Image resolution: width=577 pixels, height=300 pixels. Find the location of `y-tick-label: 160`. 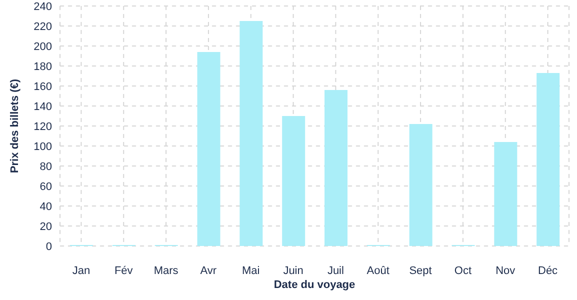

y-tick-label: 160 is located at coordinates (43, 86).